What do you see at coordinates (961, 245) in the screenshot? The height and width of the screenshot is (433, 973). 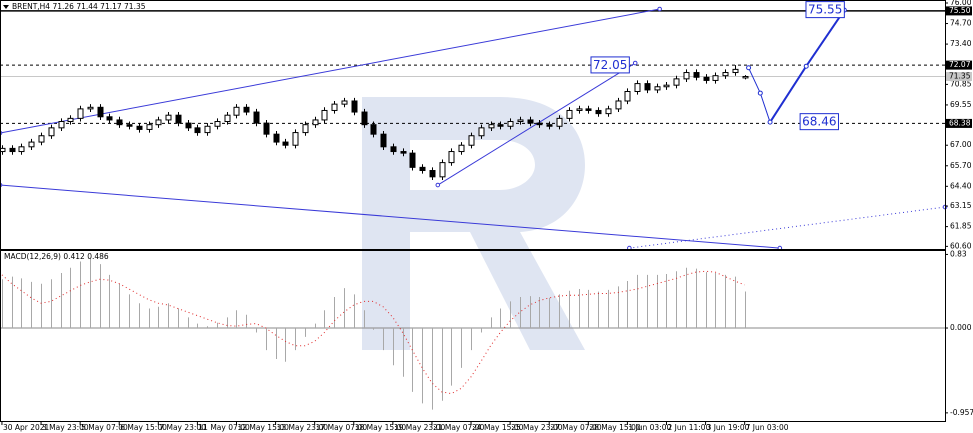 I see `y-tick-label: 60.60` at bounding box center [961, 245].